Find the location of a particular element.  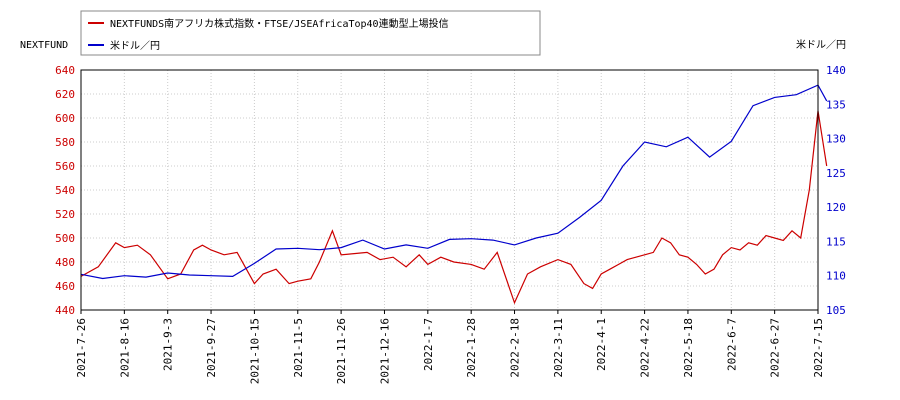

y-right-tick-0: 105 is located at coordinates (836, 310).